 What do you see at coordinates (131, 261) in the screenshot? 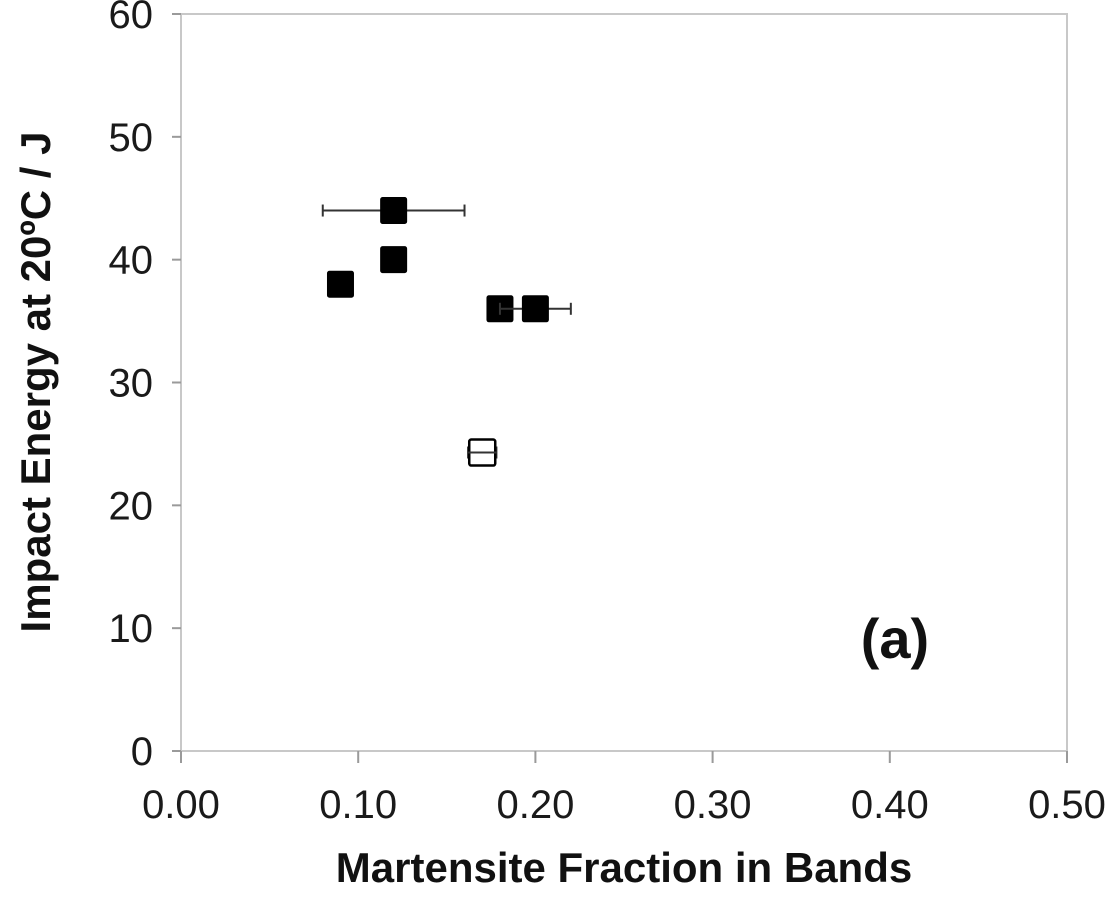
I see `y-tick-label: 40` at bounding box center [131, 261].